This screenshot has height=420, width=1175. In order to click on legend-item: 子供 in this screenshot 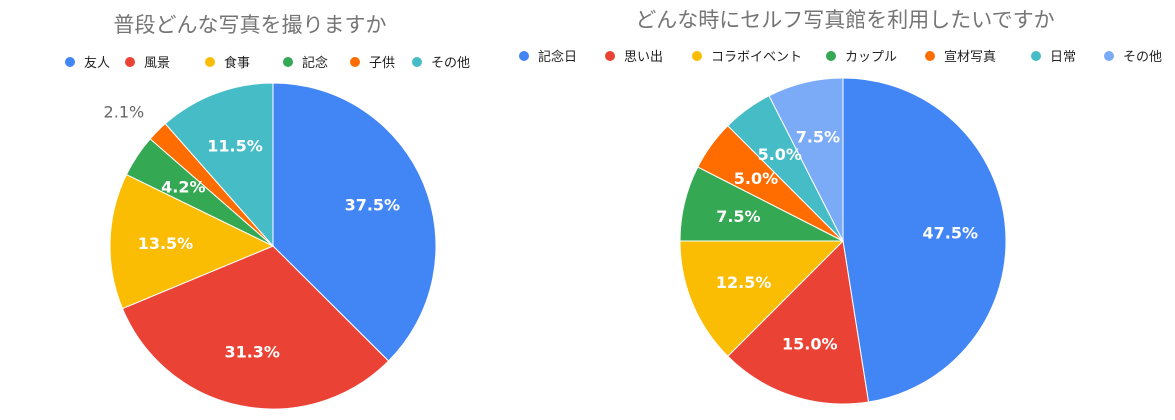, I will do `click(372, 63)`.